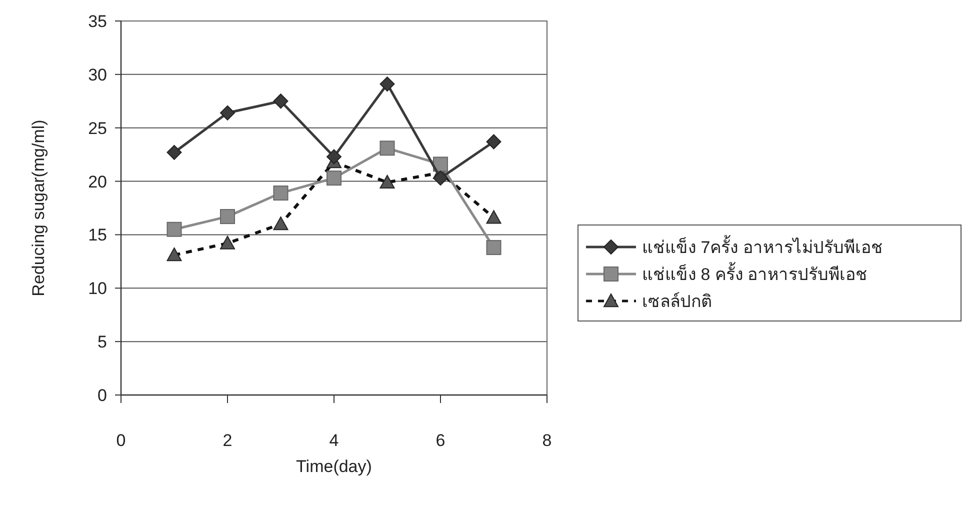 This screenshot has height=510, width=962. Describe the element at coordinates (227, 440) in the screenshot. I see `x-tick-label: 2` at that location.